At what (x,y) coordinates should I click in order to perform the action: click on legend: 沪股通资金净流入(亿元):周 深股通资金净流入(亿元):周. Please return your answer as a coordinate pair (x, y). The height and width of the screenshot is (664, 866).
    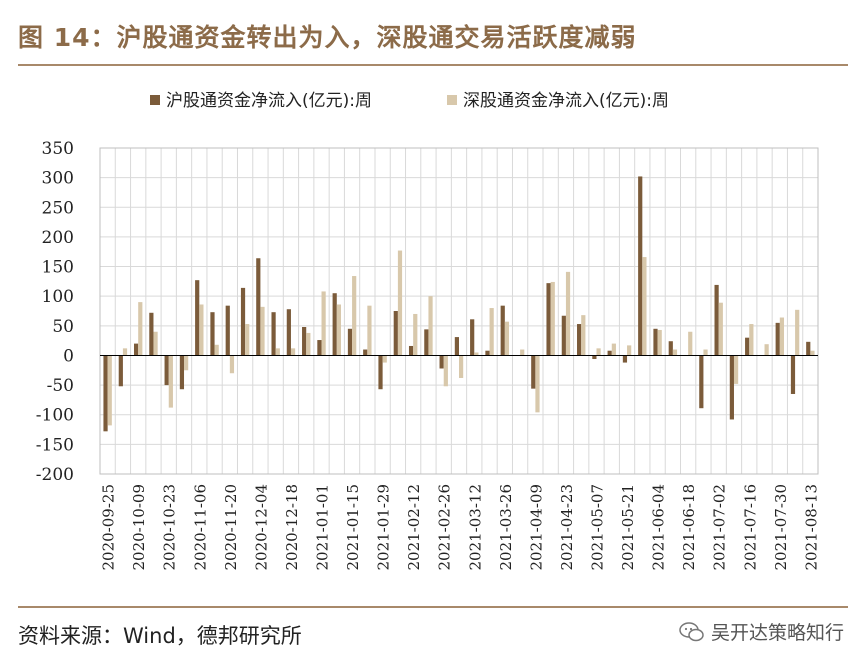
    Looking at the image, I should click on (409, 101).